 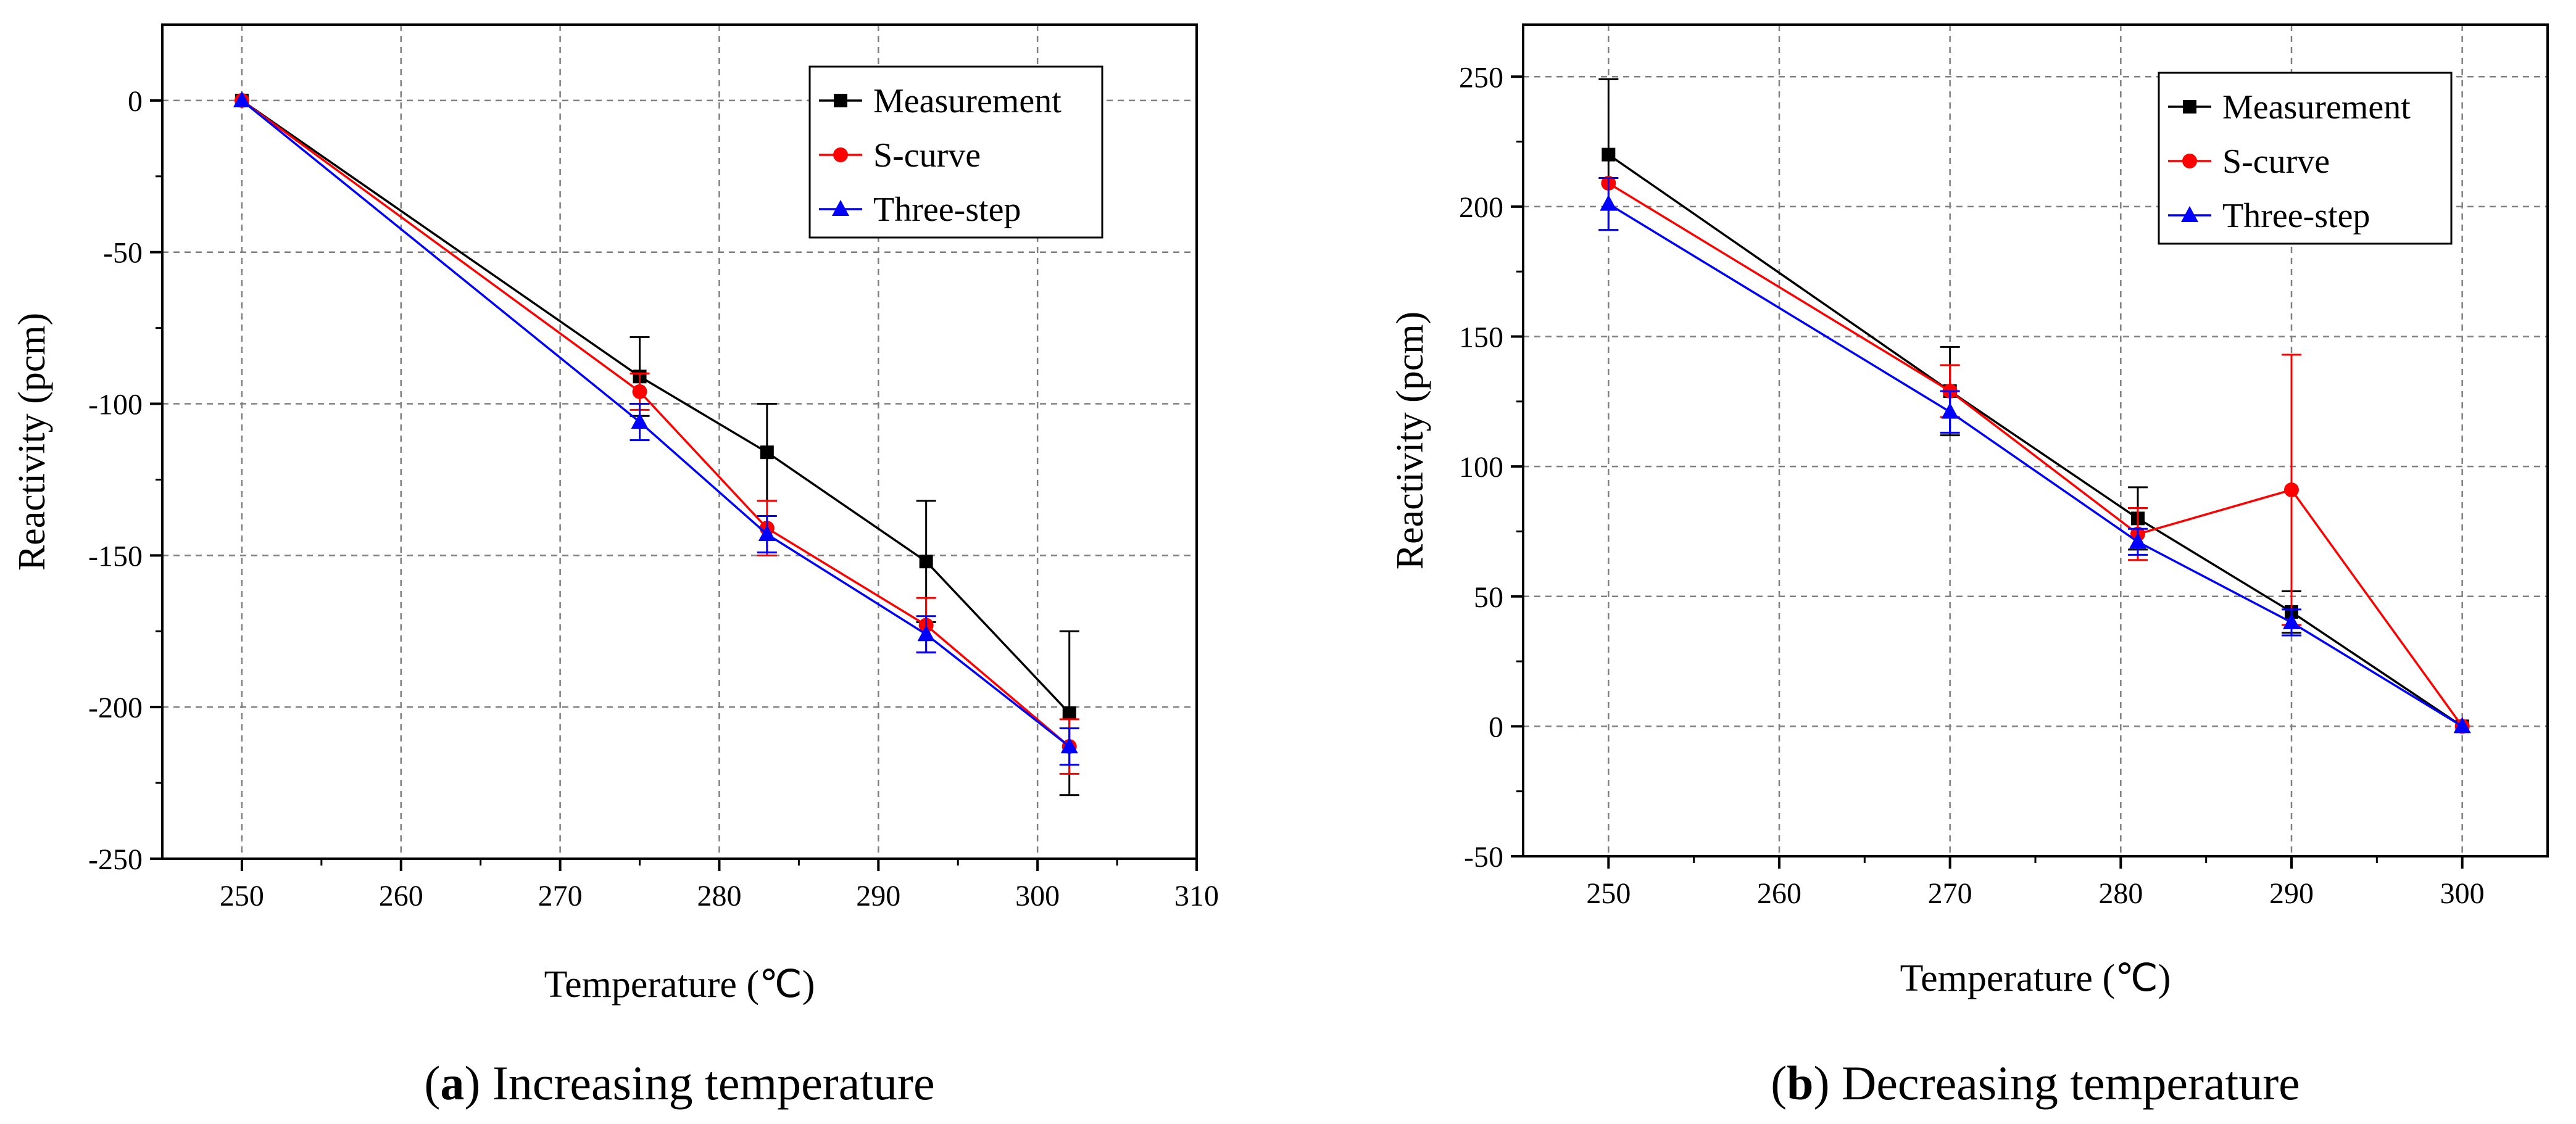 What do you see at coordinates (115, 708) in the screenshot?
I see `y-tick-label: -200` at bounding box center [115, 708].